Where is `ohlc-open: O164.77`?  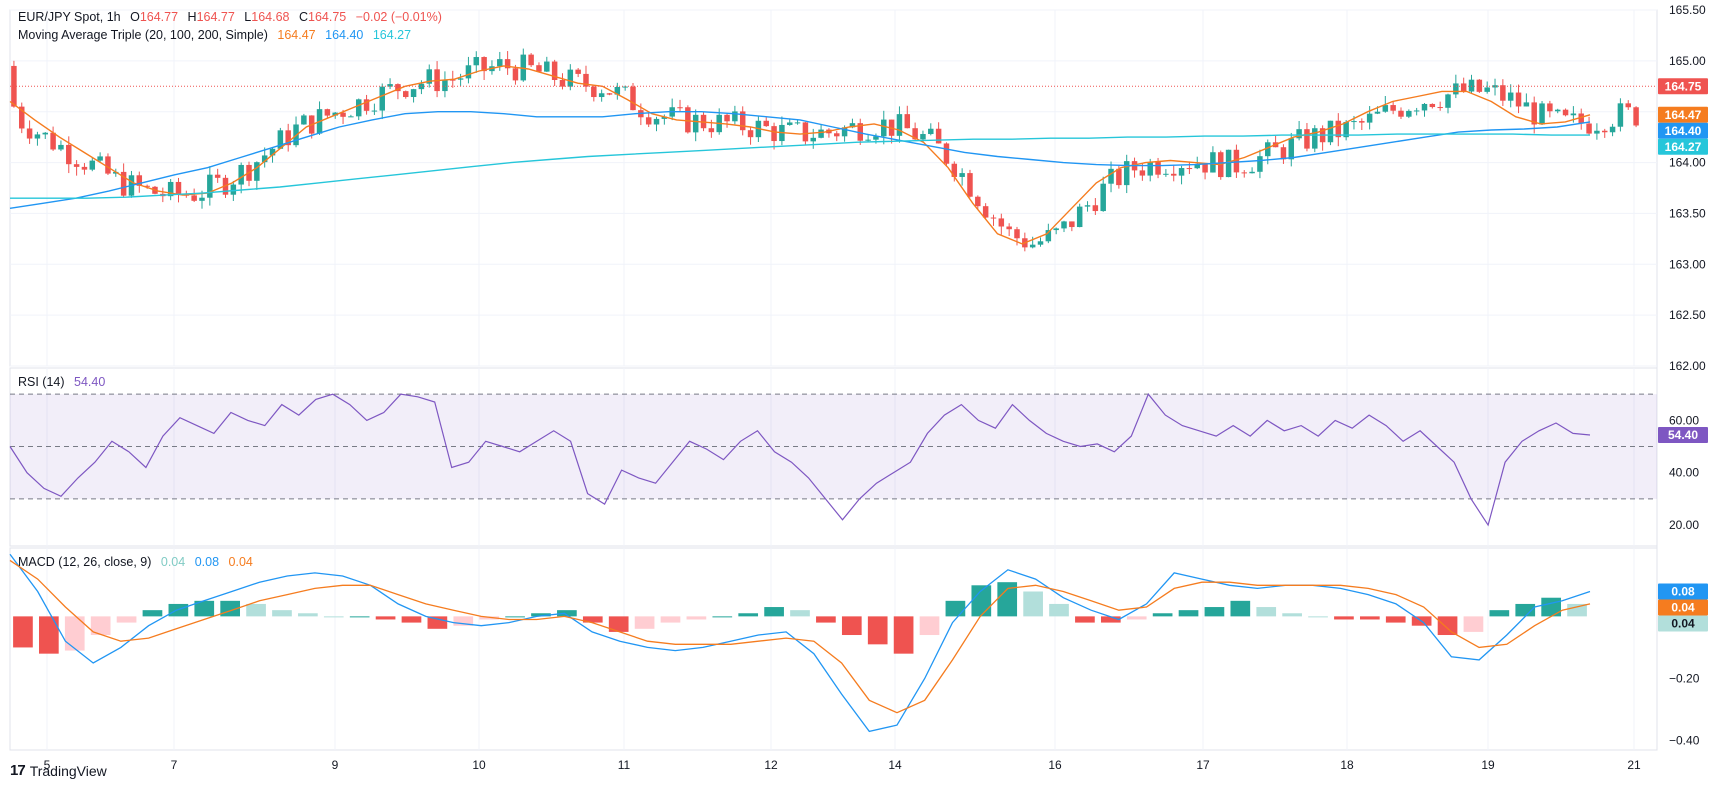 ohlc-open: O164.77 is located at coordinates (154, 17).